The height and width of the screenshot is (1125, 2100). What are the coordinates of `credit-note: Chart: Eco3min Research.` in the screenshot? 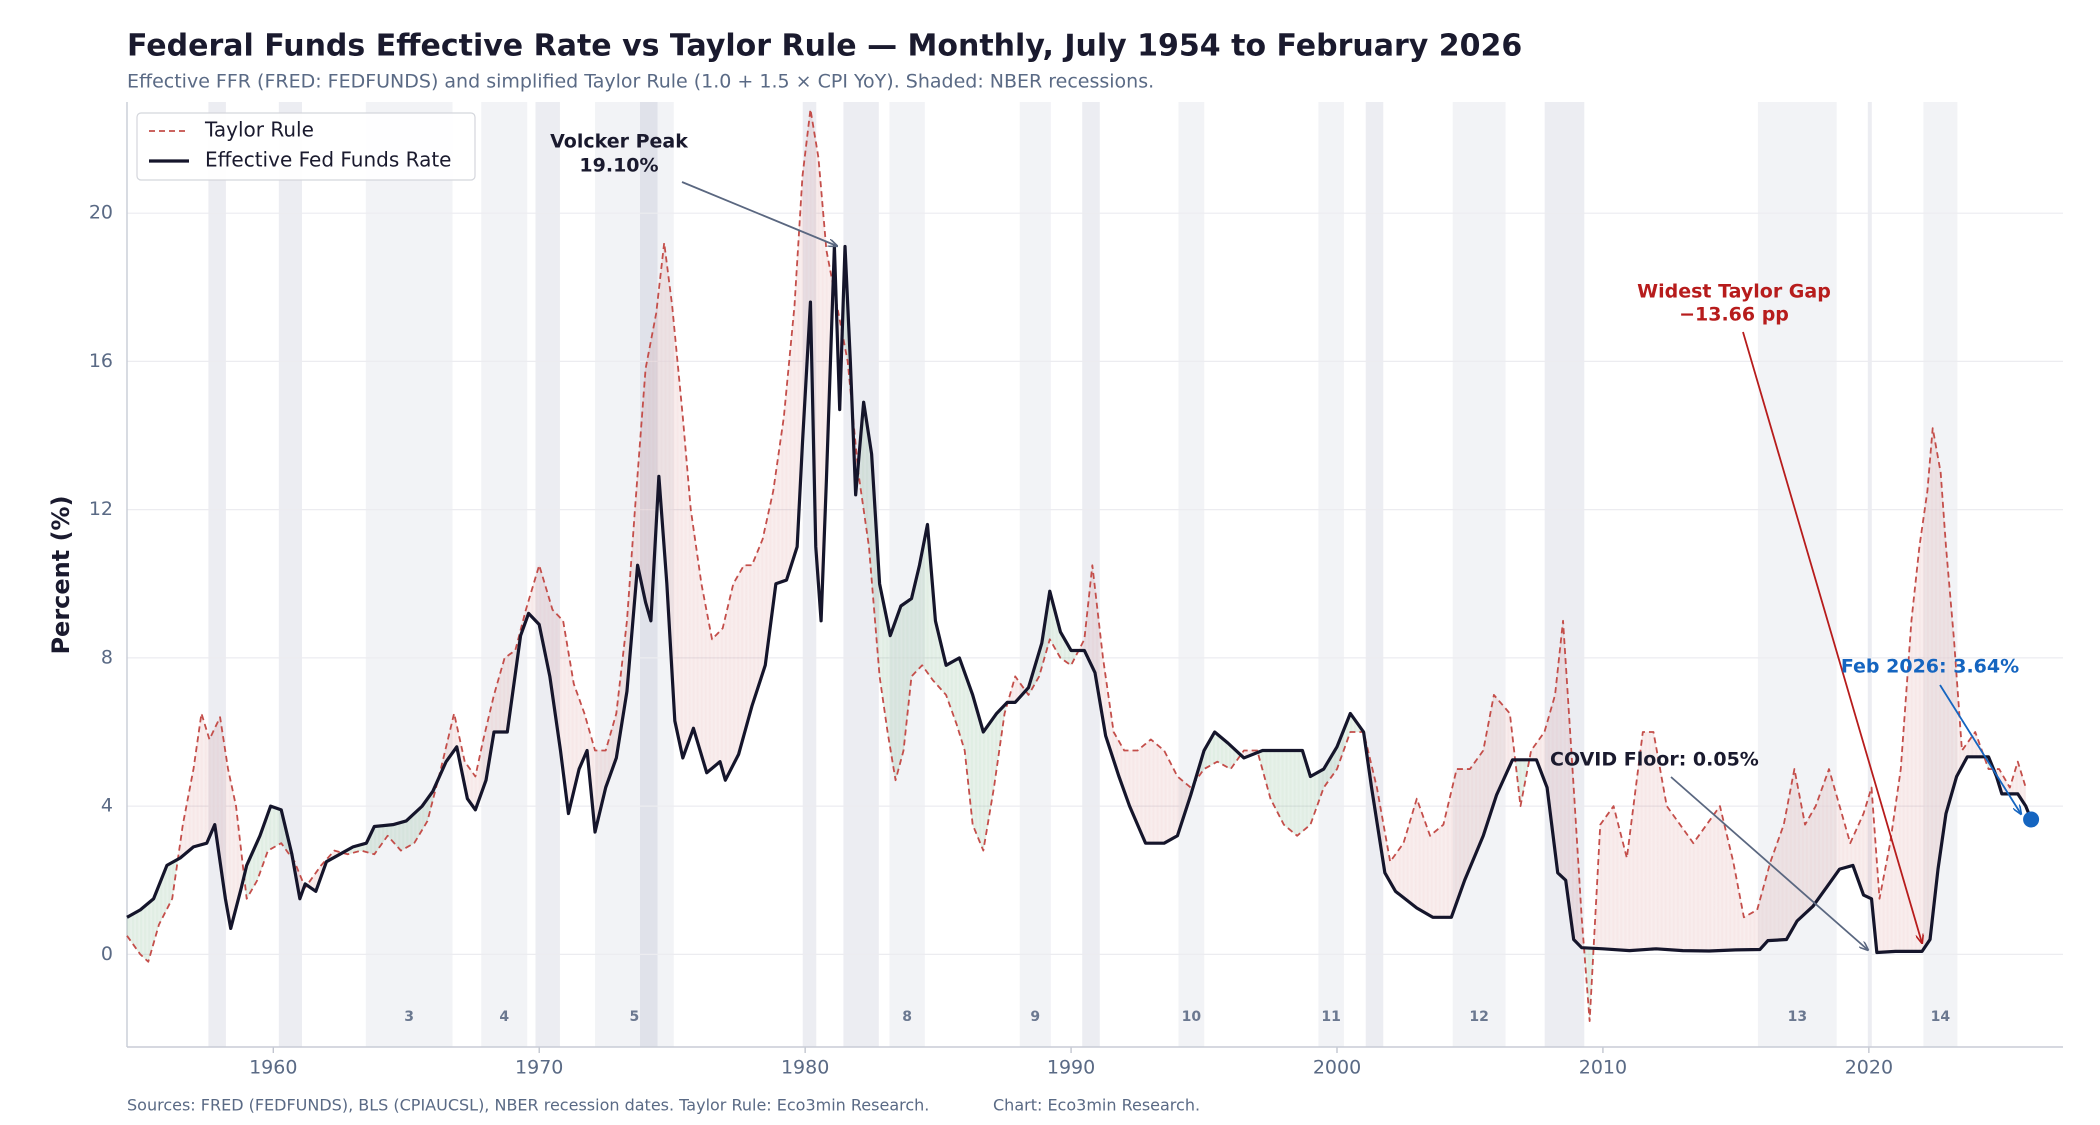 It's located at (1096, 1105).